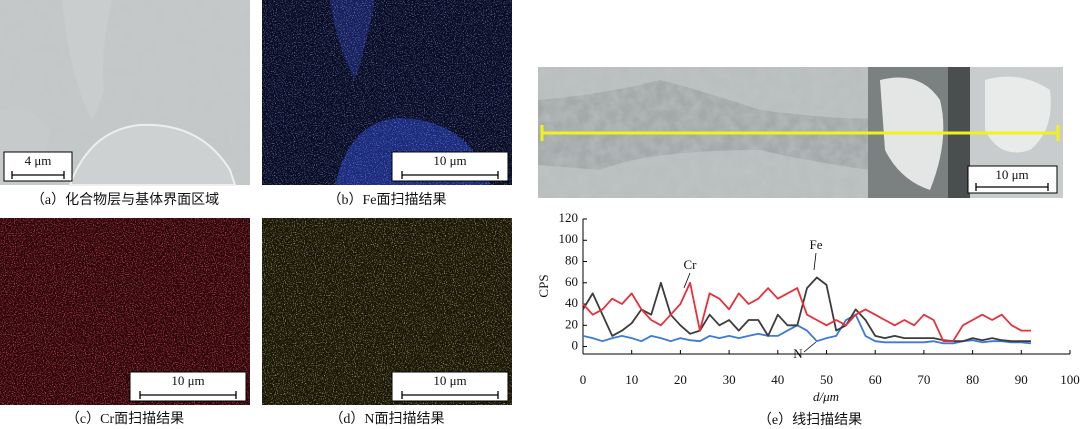 This screenshot has height=429, width=1080. What do you see at coordinates (972, 379) in the screenshot?
I see `x-tick-label: 80` at bounding box center [972, 379].